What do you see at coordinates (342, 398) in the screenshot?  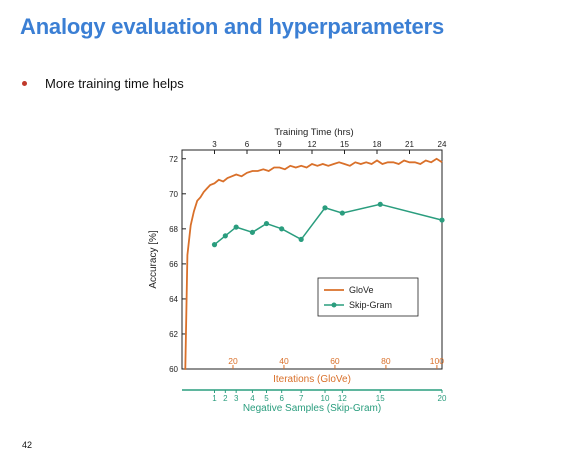 I see `bottom-tick-label-12: 12` at bounding box center [342, 398].